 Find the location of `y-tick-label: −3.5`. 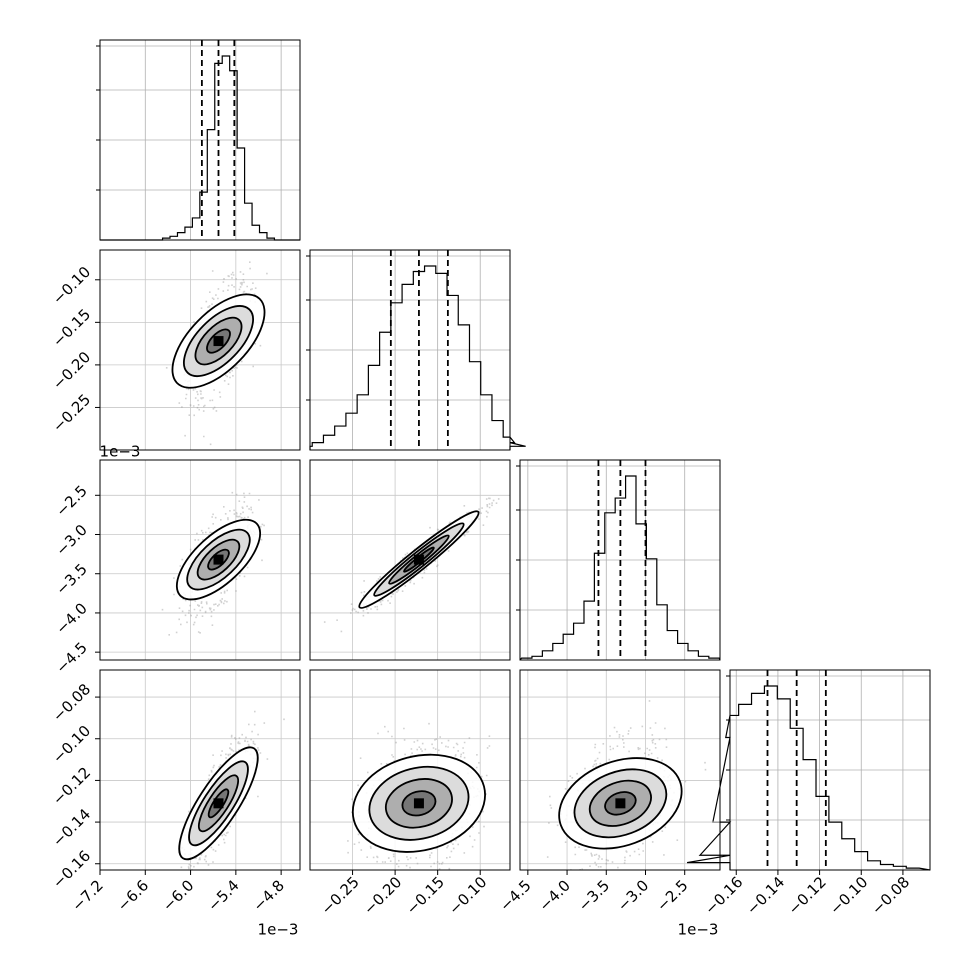

y-tick-label: −3.5 is located at coordinates (71, 579).